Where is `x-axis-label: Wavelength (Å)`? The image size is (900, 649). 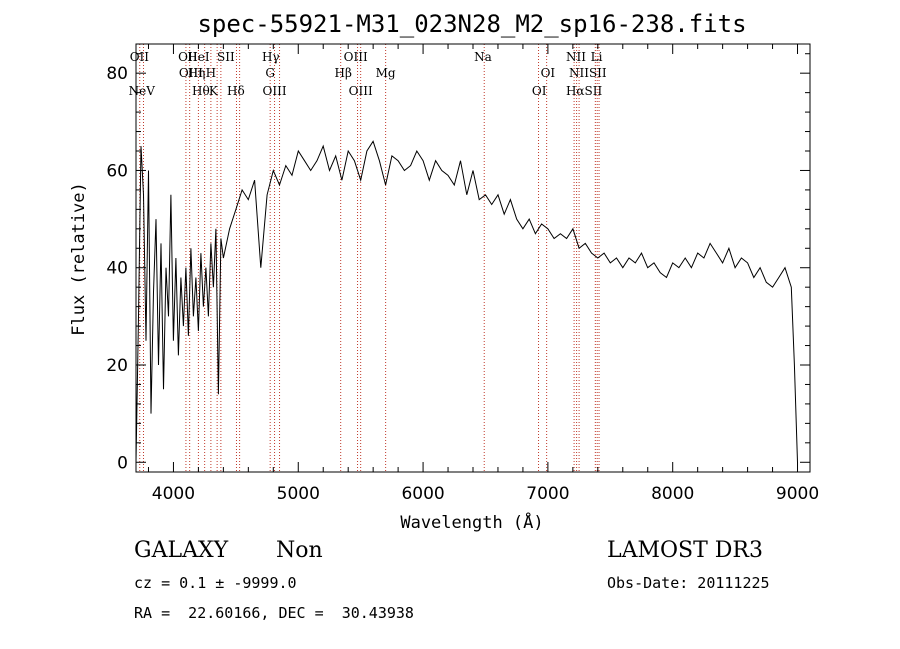
x-axis-label: Wavelength (Å) is located at coordinates (471, 522).